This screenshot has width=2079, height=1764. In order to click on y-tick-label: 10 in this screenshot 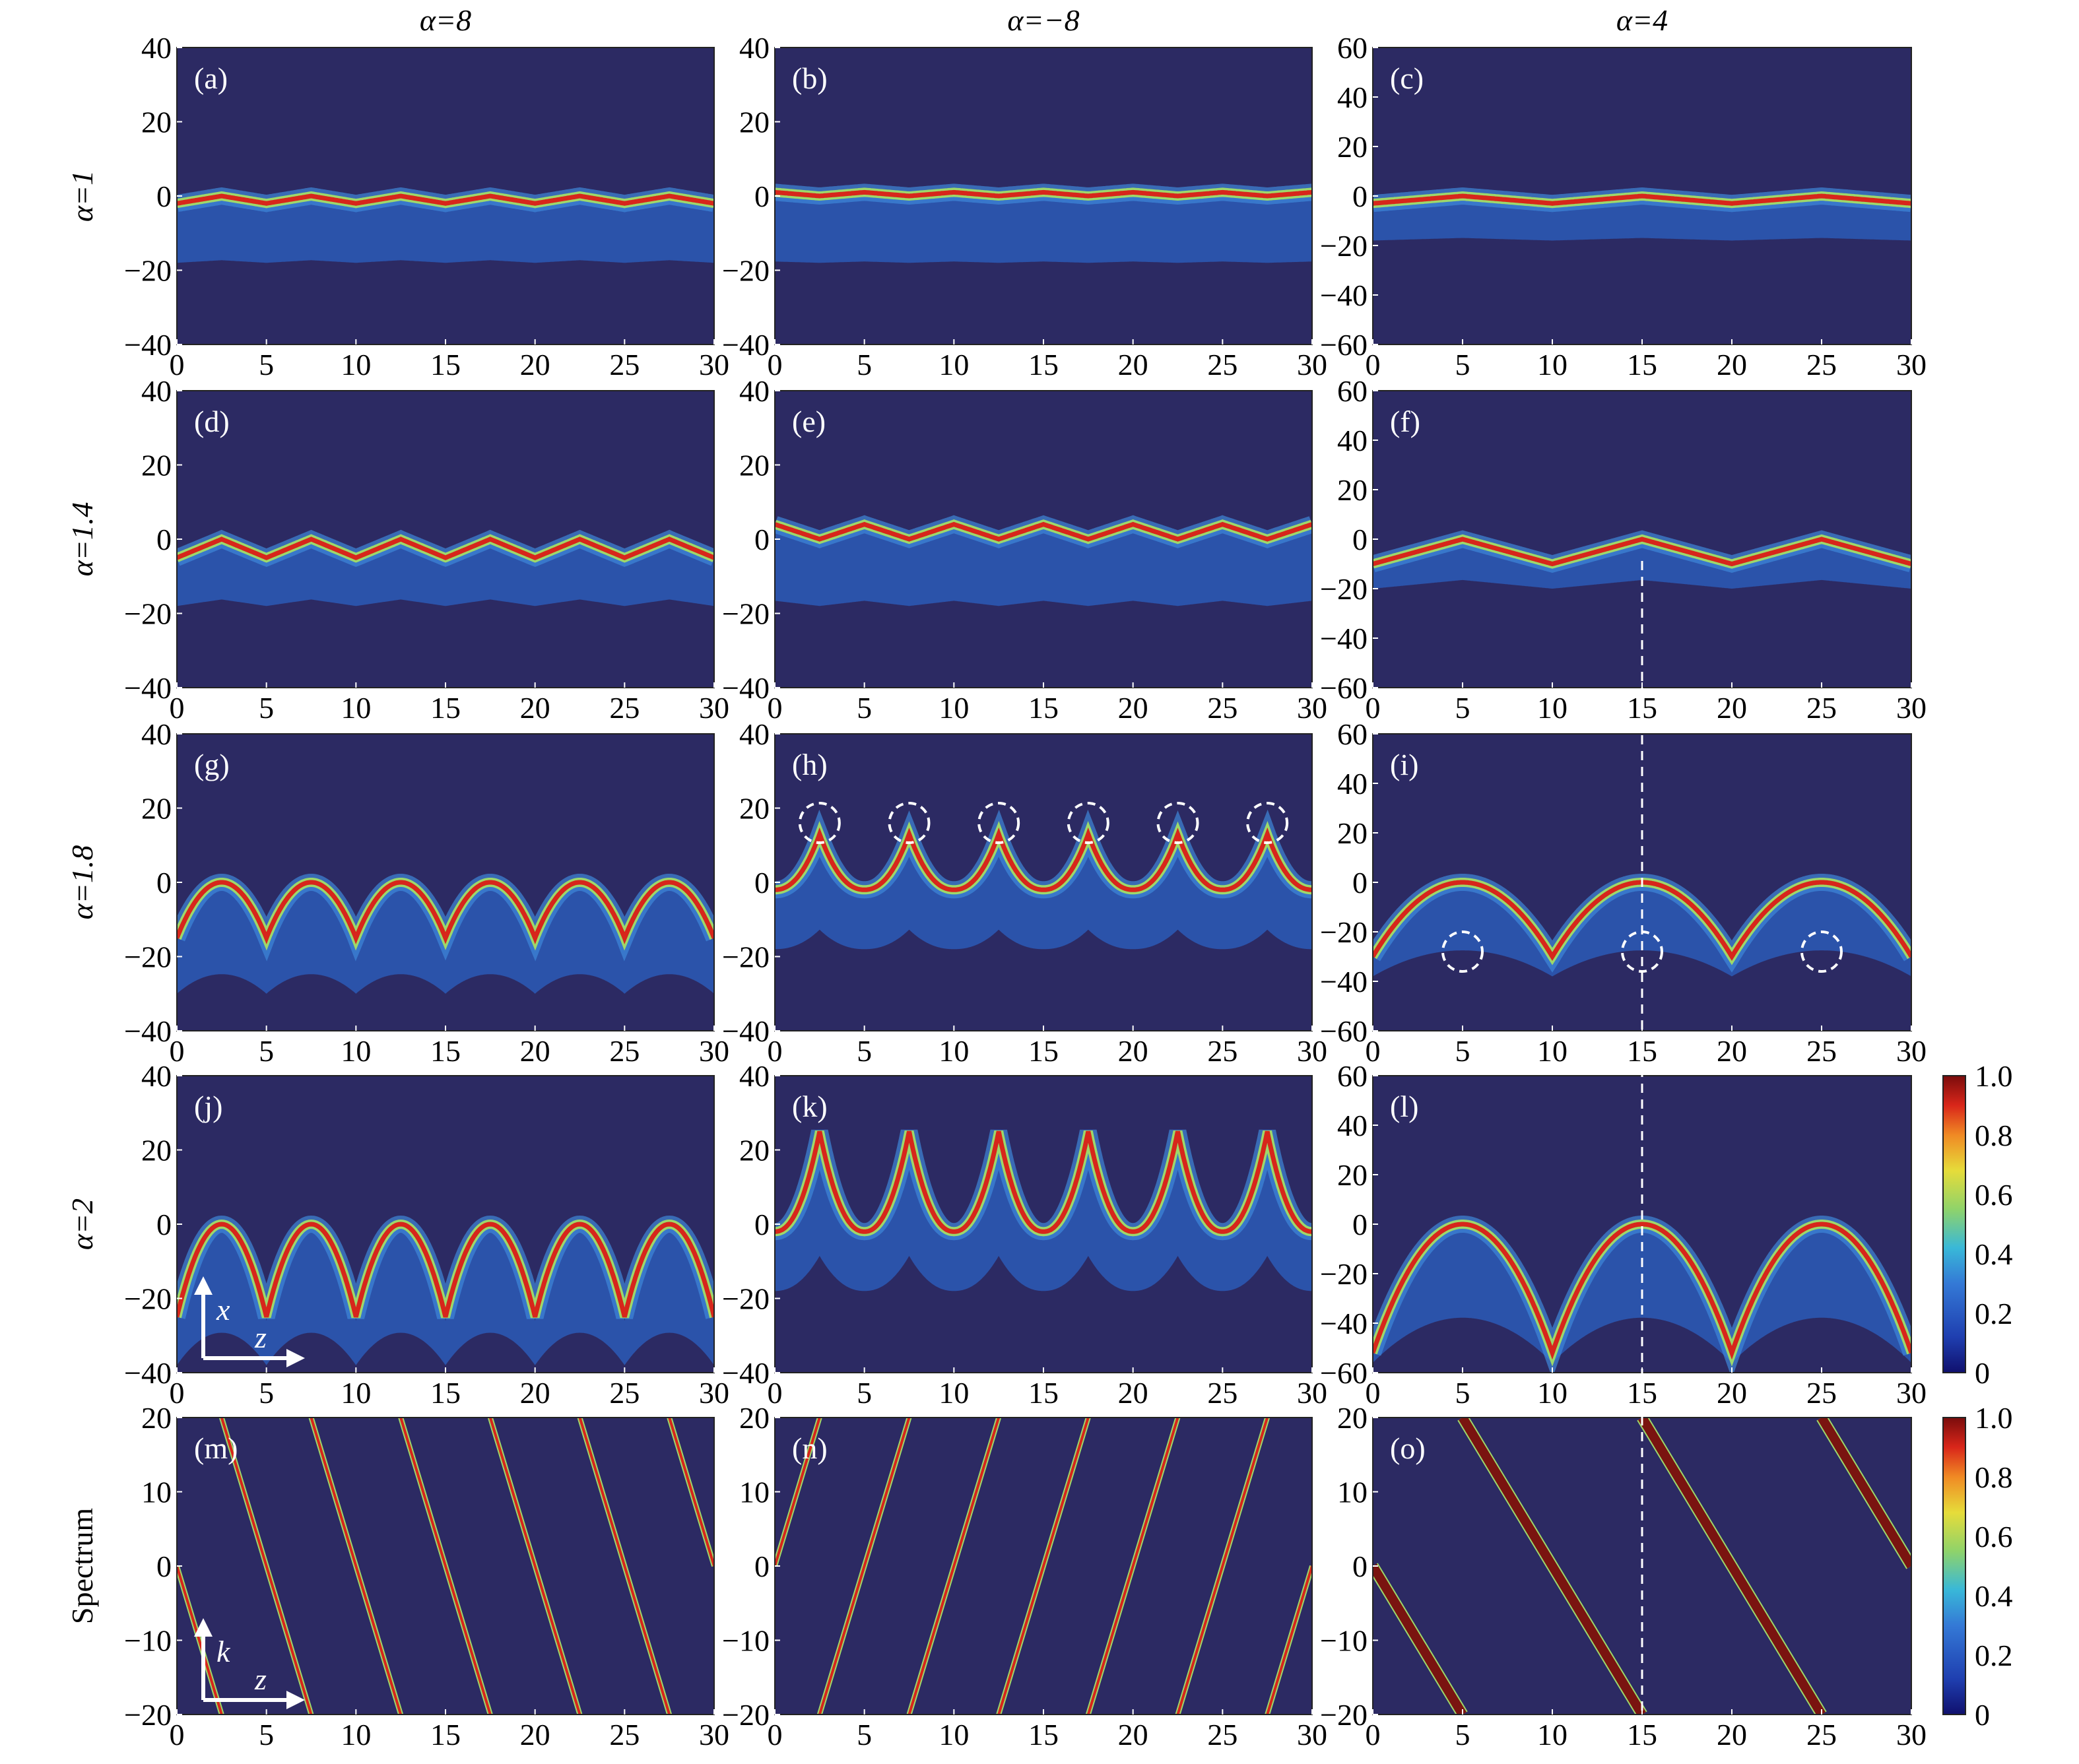, I will do `click(1352, 1492)`.